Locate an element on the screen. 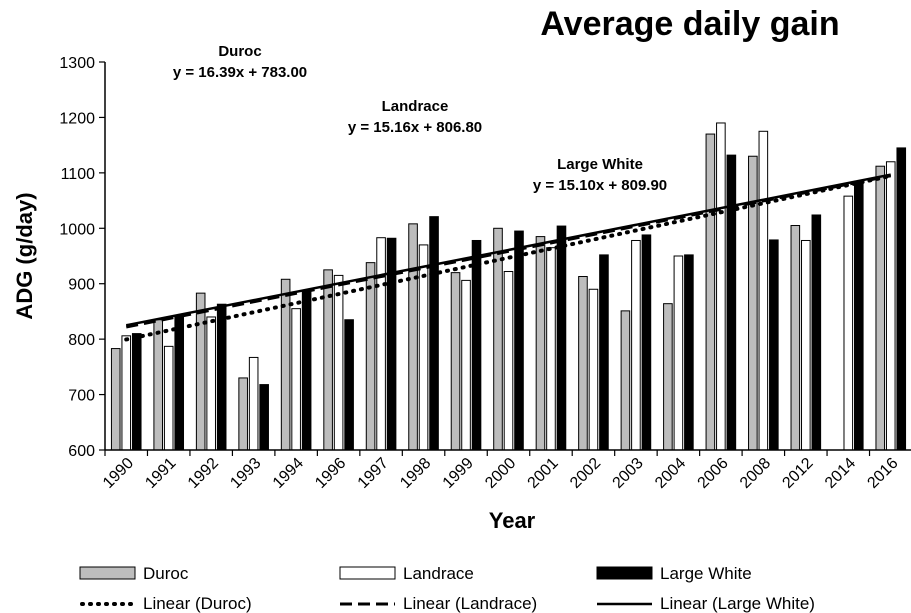  y-tick-label-700: 700 is located at coordinates (81, 396).